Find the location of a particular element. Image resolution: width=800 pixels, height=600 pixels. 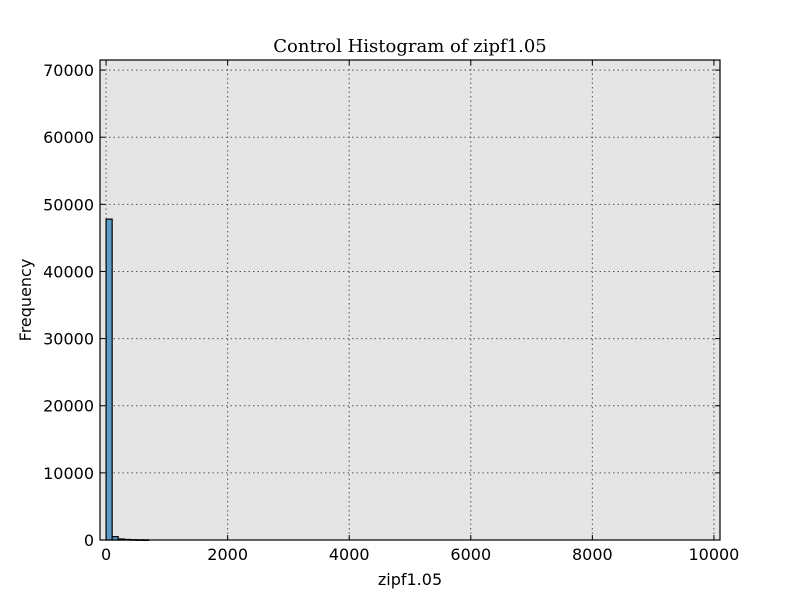

y-tick-label: 60000 is located at coordinates (68, 137).